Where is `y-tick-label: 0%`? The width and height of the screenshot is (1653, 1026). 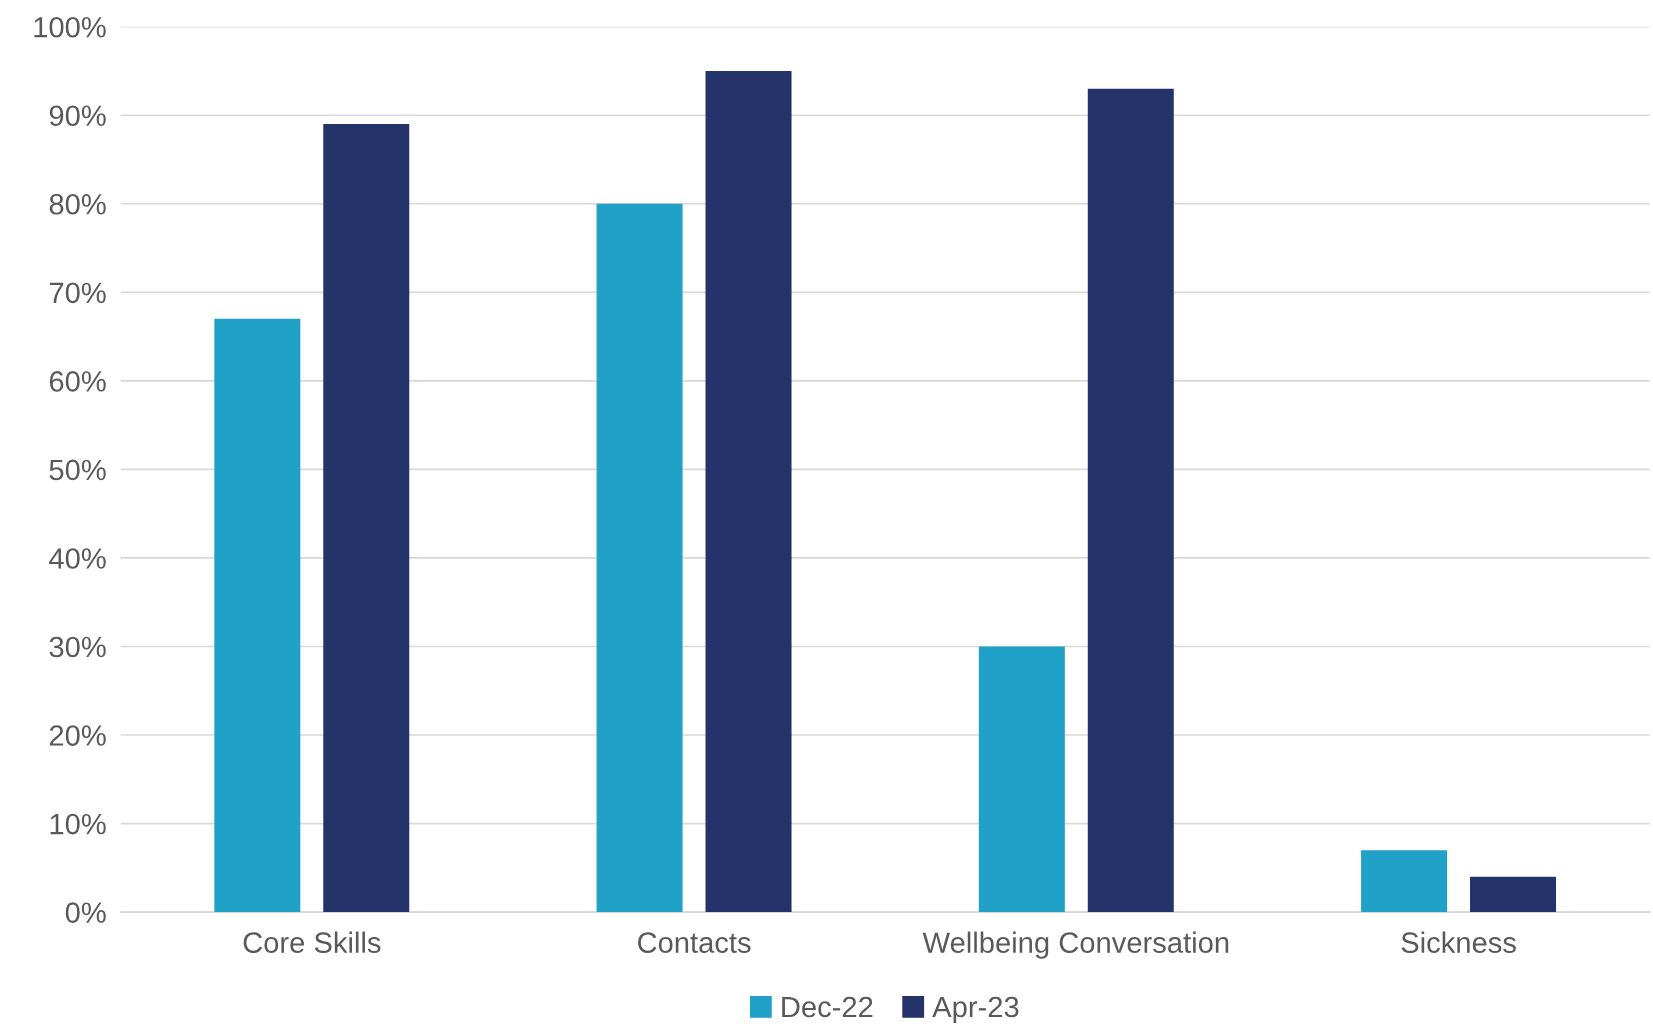 y-tick-label: 0% is located at coordinates (85, 912).